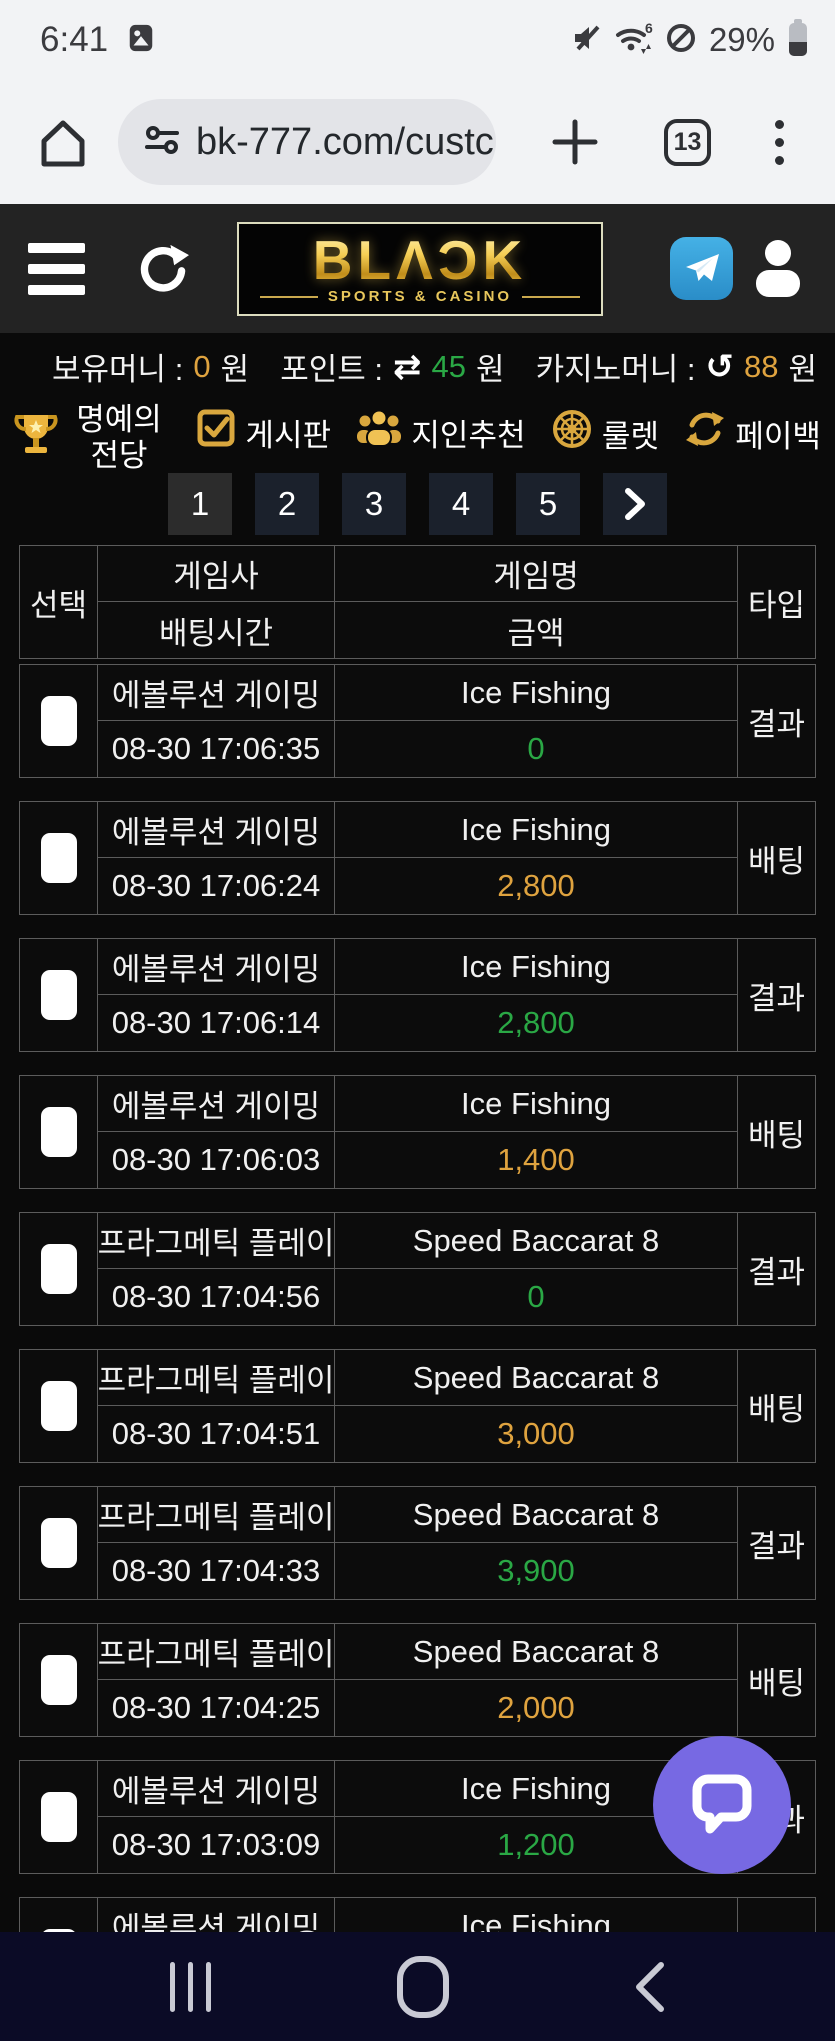  I want to click on svg-text: 6, so click(649, 28).